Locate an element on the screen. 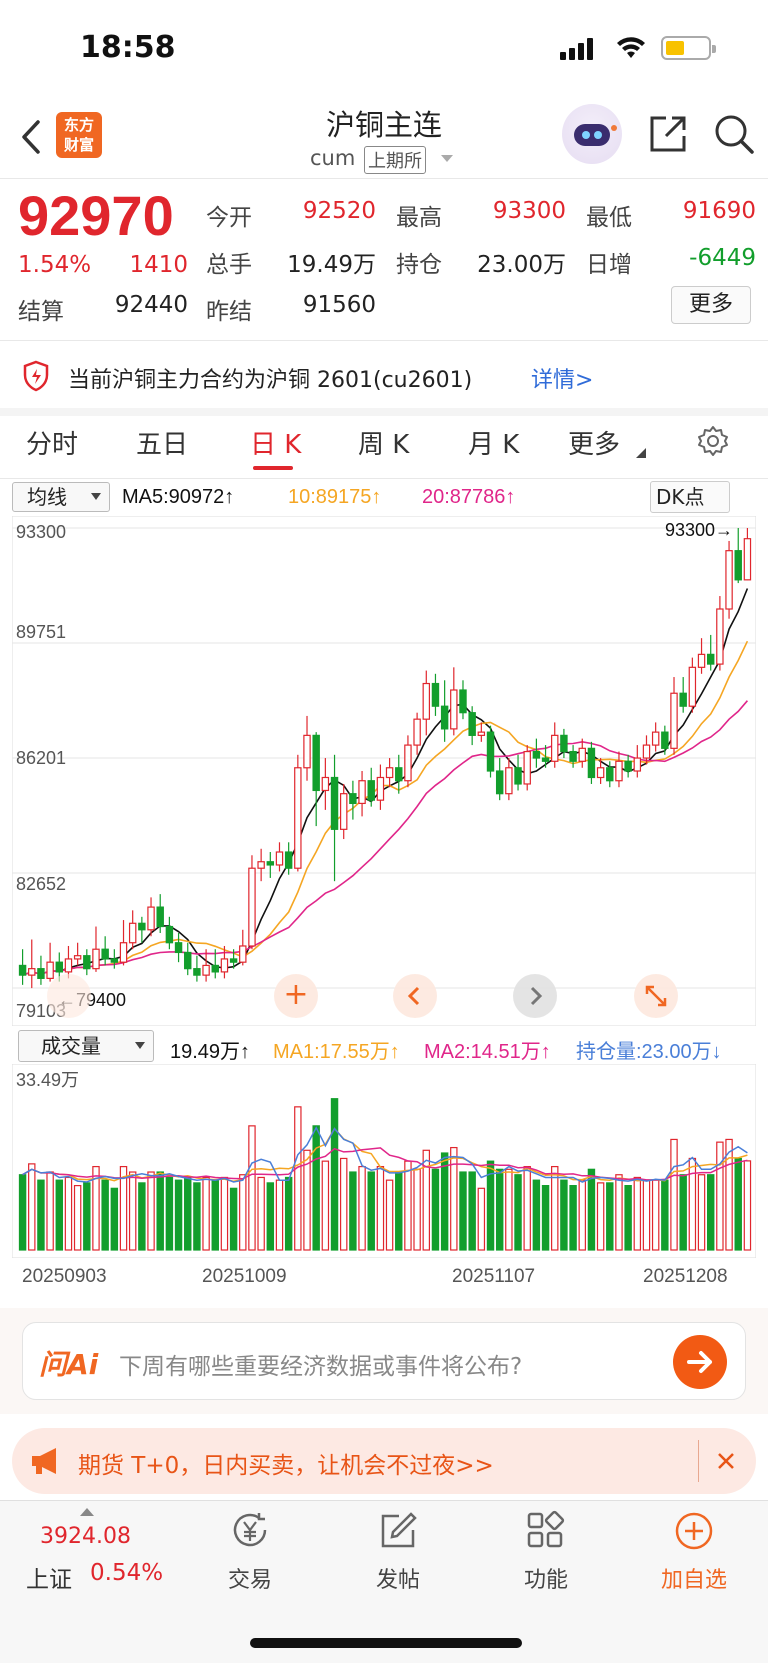  nav-functions: 功能 is located at coordinates (546, 1555).